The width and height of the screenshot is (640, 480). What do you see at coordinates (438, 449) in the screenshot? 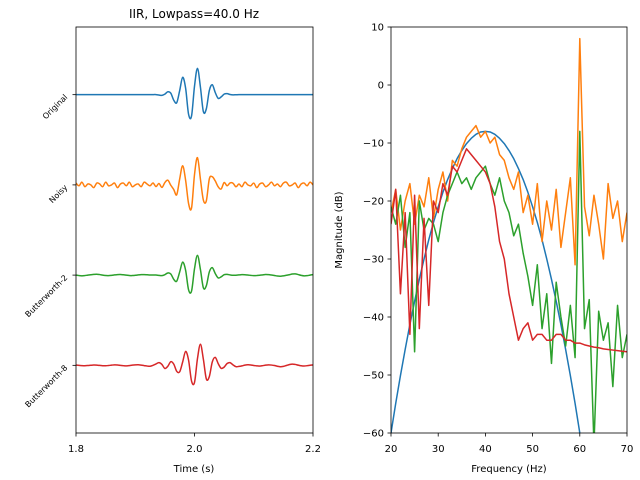
I see `x-tick-label: 30` at bounding box center [438, 449].